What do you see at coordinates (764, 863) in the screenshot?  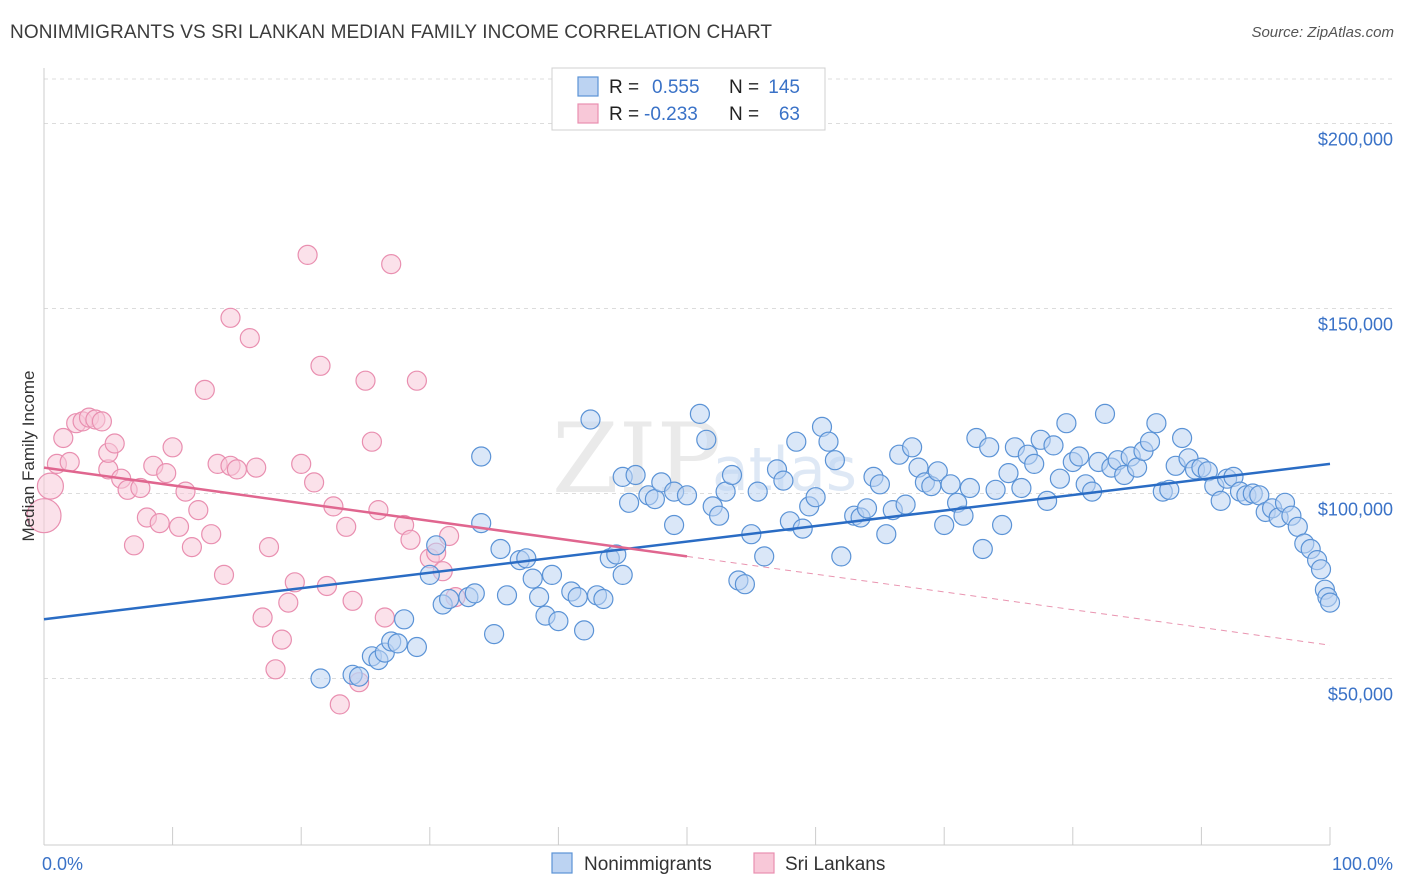 I see `bottom-legend-swatch-sri-lankans` at bounding box center [764, 863].